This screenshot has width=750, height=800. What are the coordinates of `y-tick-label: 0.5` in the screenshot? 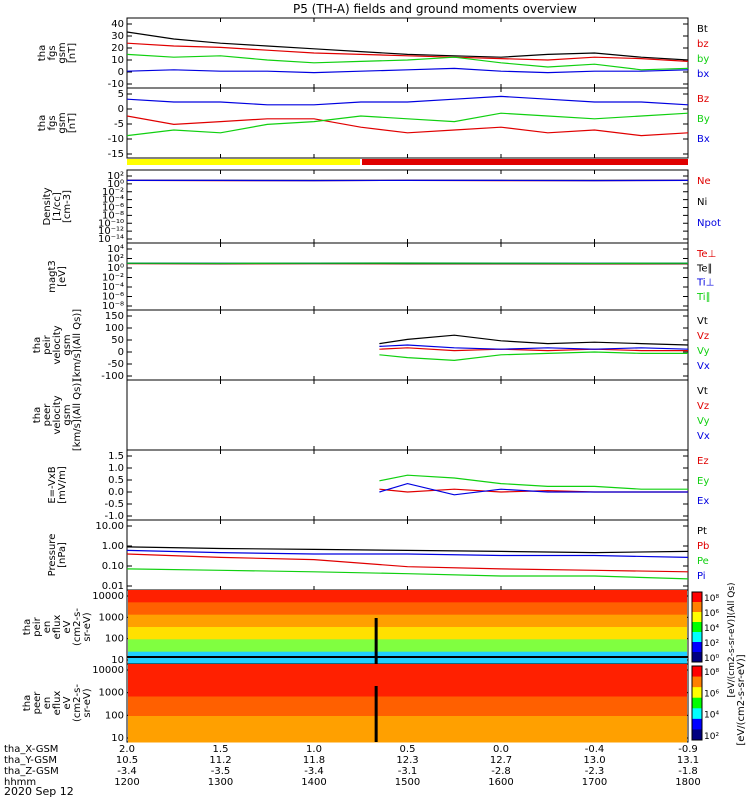 It's located at (116, 480).